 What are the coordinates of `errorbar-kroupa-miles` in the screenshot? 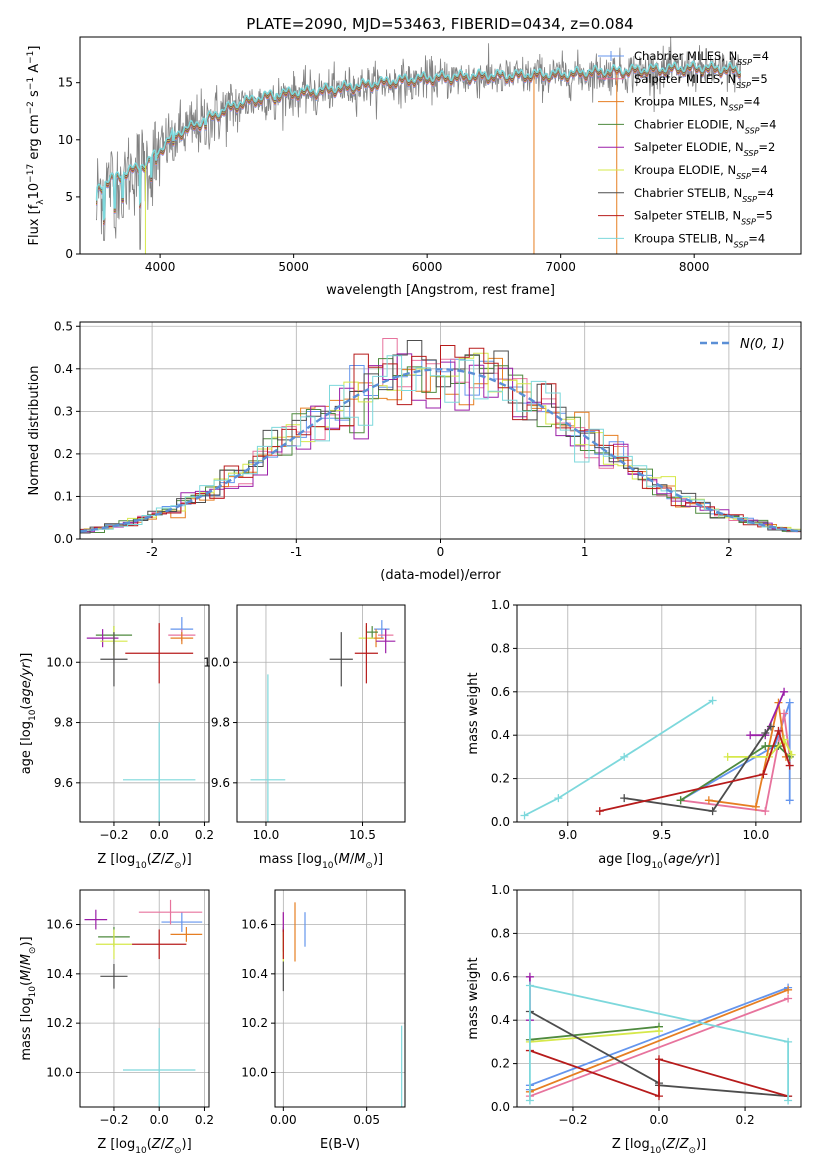 It's located at (182, 638).